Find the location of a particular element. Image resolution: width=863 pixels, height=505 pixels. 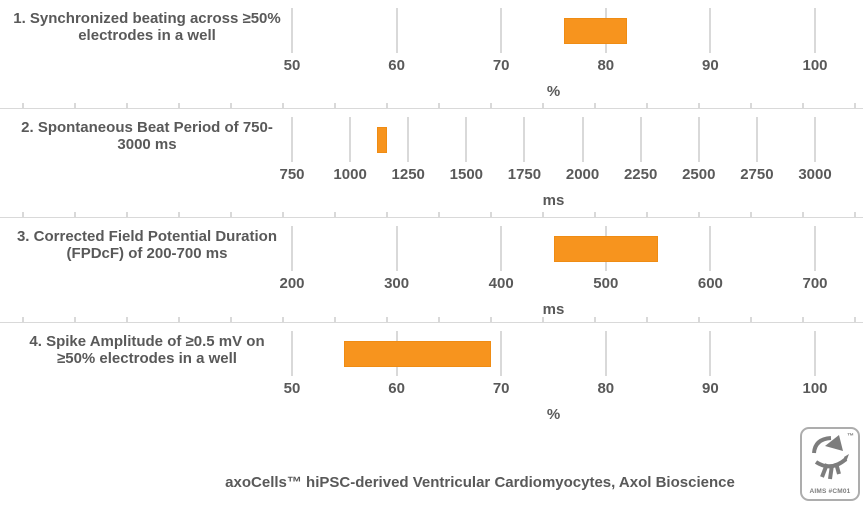

axis-tick-label: 2750 is located at coordinates (757, 174).